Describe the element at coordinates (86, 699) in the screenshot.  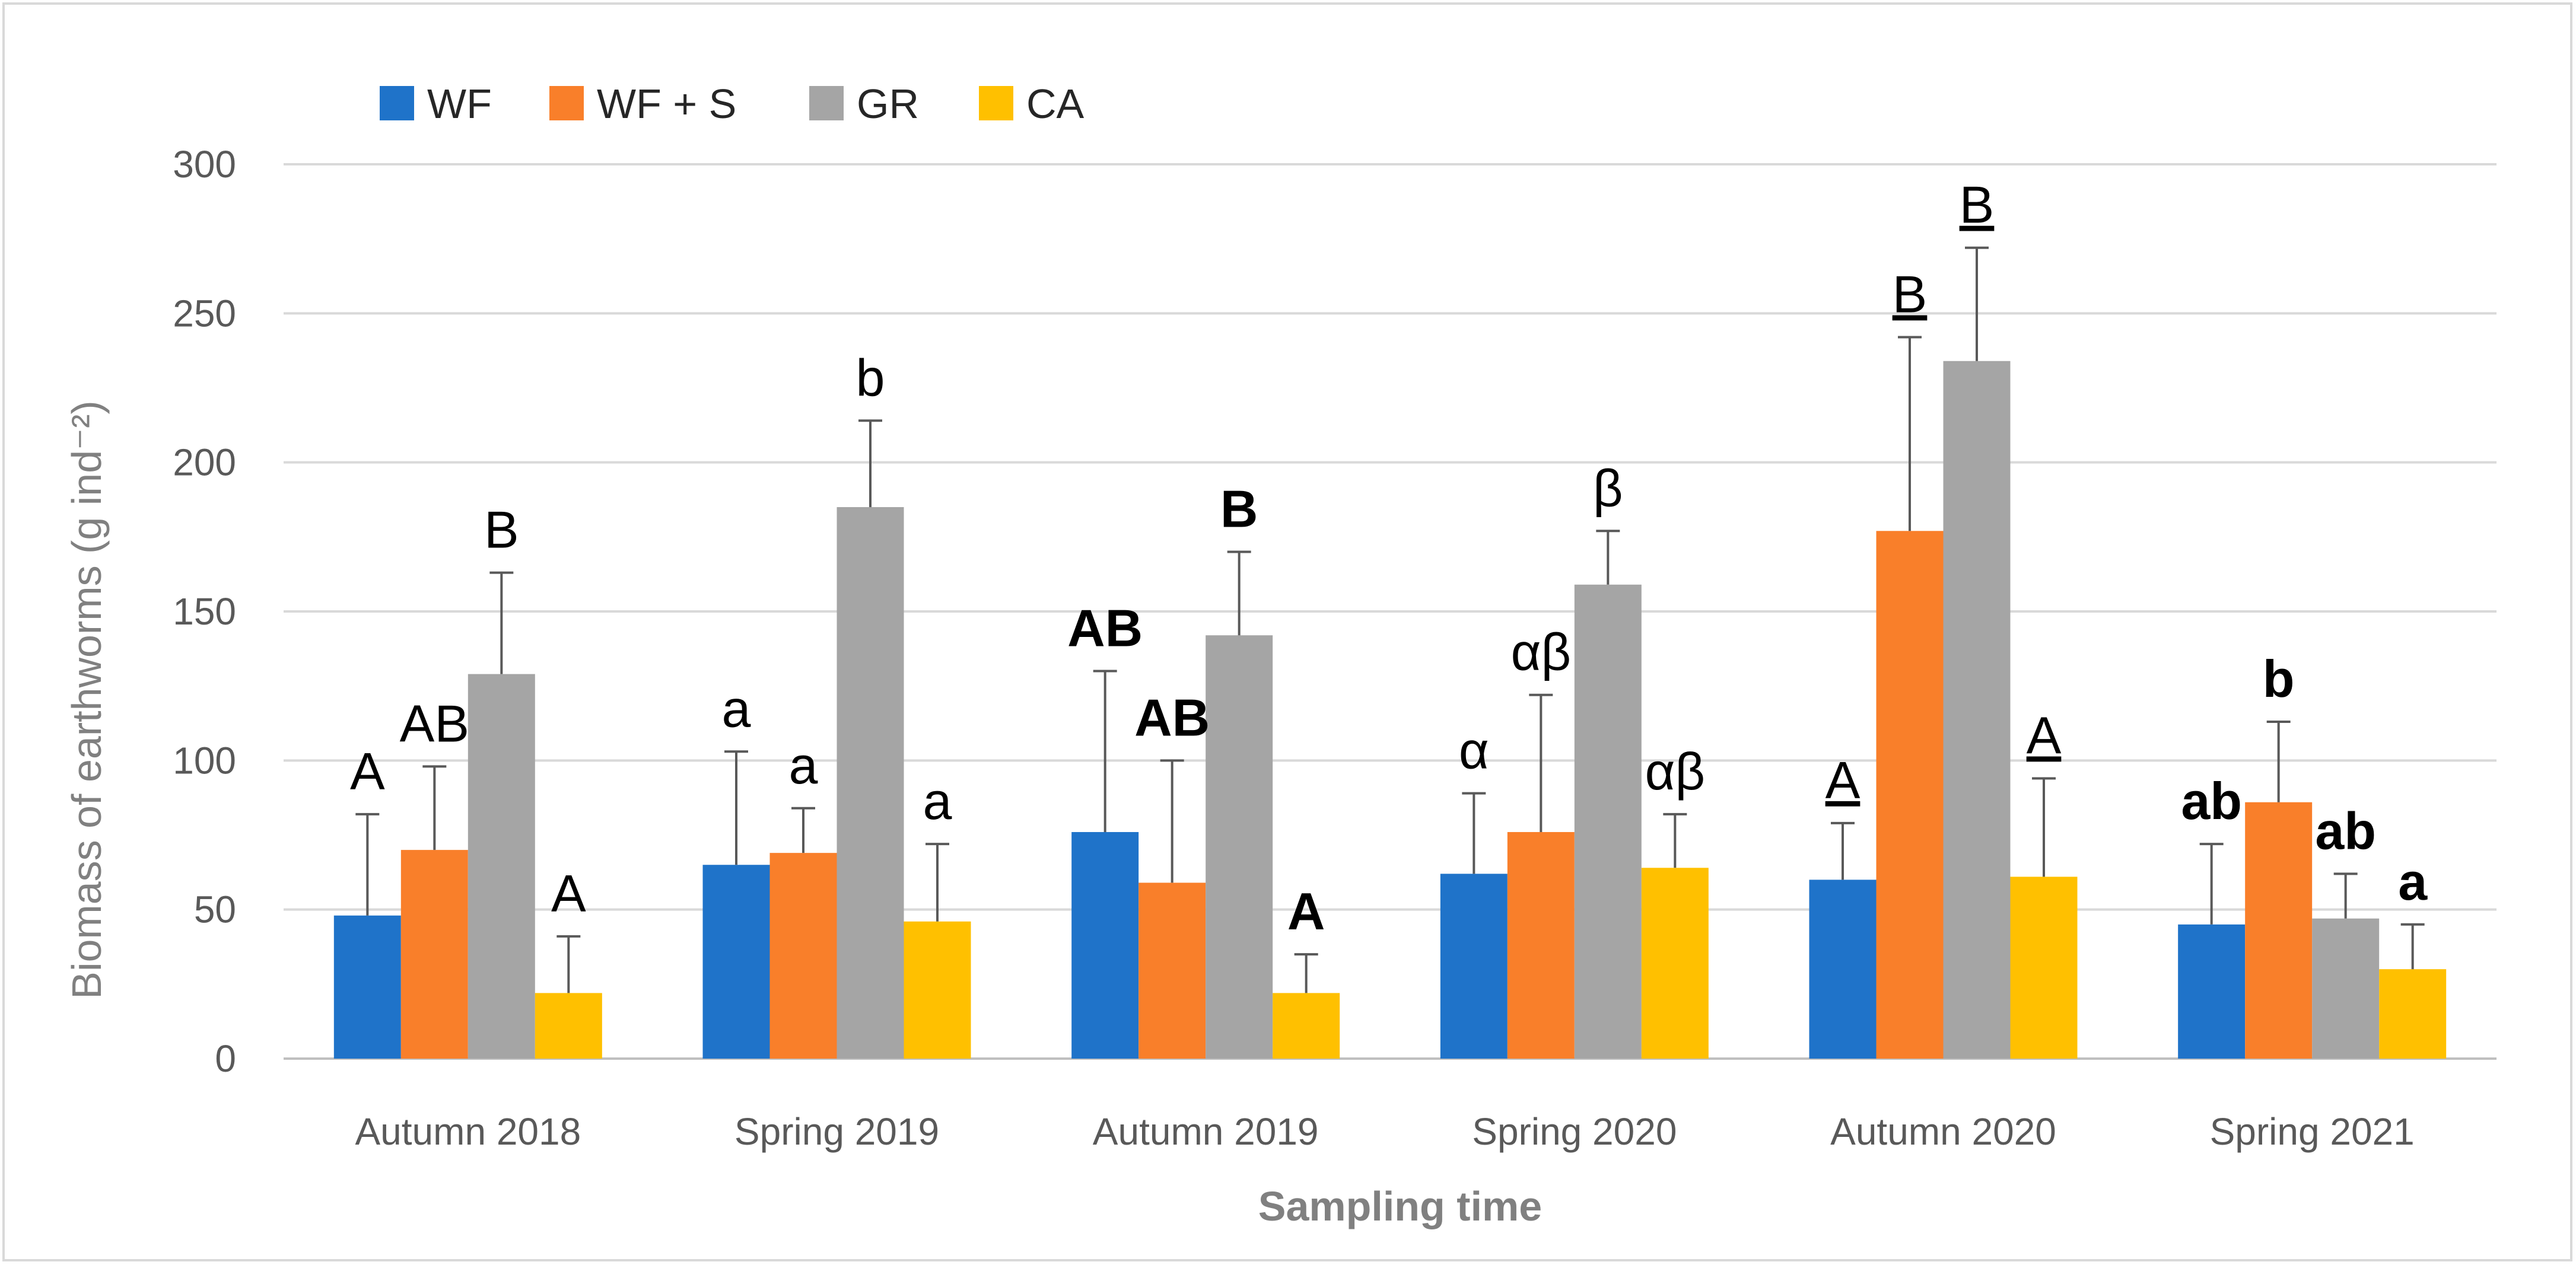
I see `y-axis-title: Biomass of earthworms (g ind⁻²)` at that location.